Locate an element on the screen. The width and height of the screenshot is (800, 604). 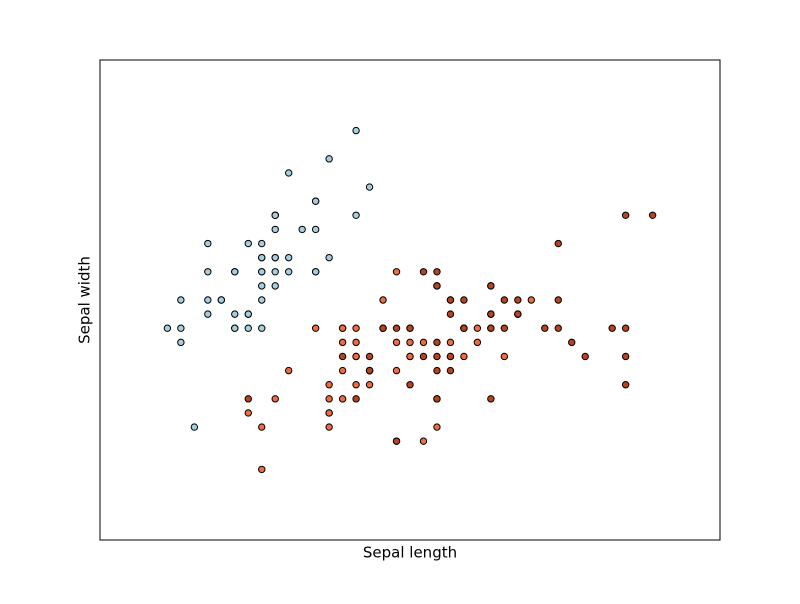
x-axis-label: Sepal length is located at coordinates (410, 553).